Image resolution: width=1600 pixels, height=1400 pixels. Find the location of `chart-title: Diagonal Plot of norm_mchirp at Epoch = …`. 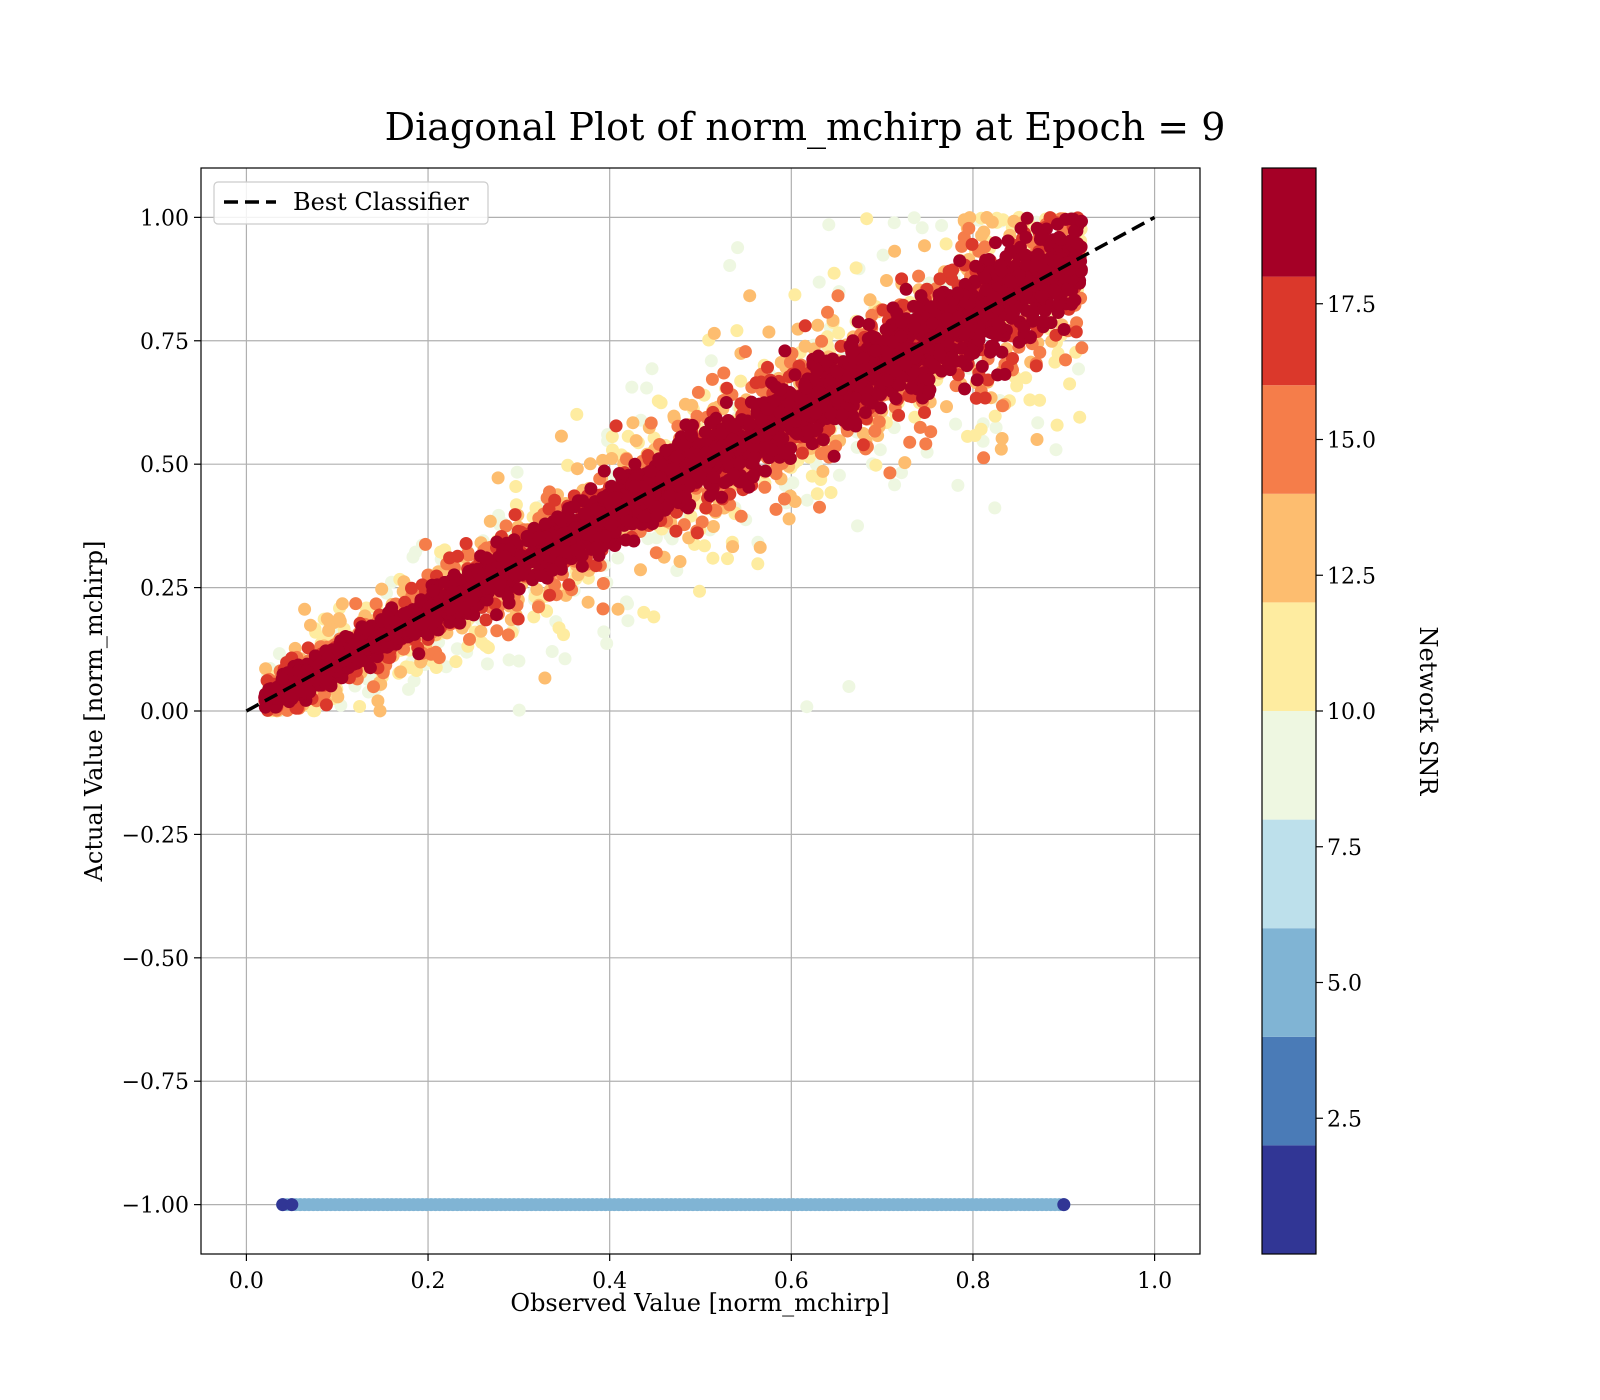

chart-title: Diagonal Plot of norm_mchirp at Epoch = … is located at coordinates (805, 127).